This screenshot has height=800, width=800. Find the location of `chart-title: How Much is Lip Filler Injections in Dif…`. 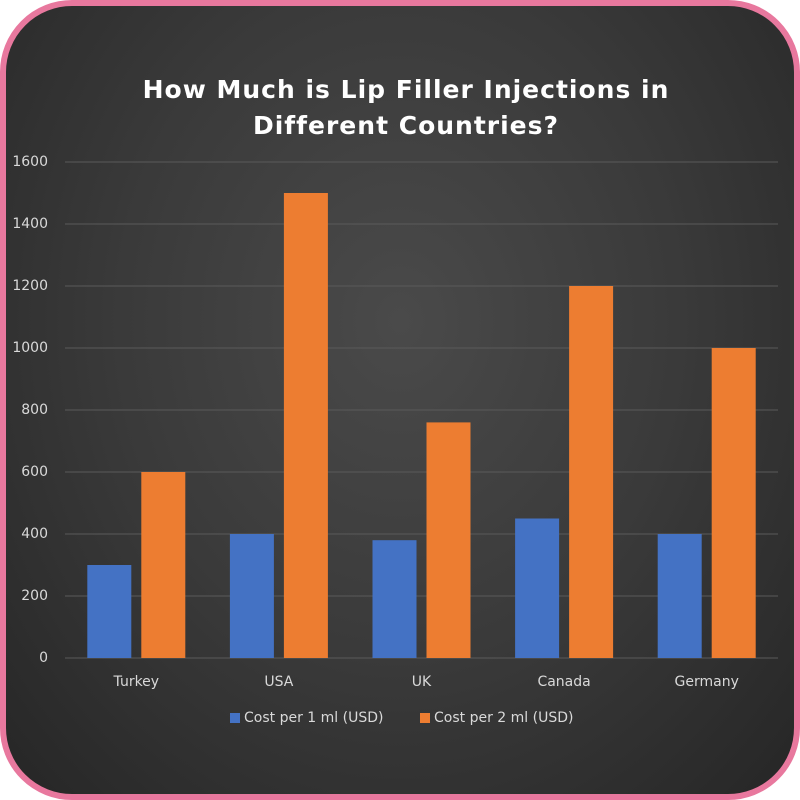

chart-title: How Much is Lip Filler Injections in Dif… is located at coordinates (406, 107).